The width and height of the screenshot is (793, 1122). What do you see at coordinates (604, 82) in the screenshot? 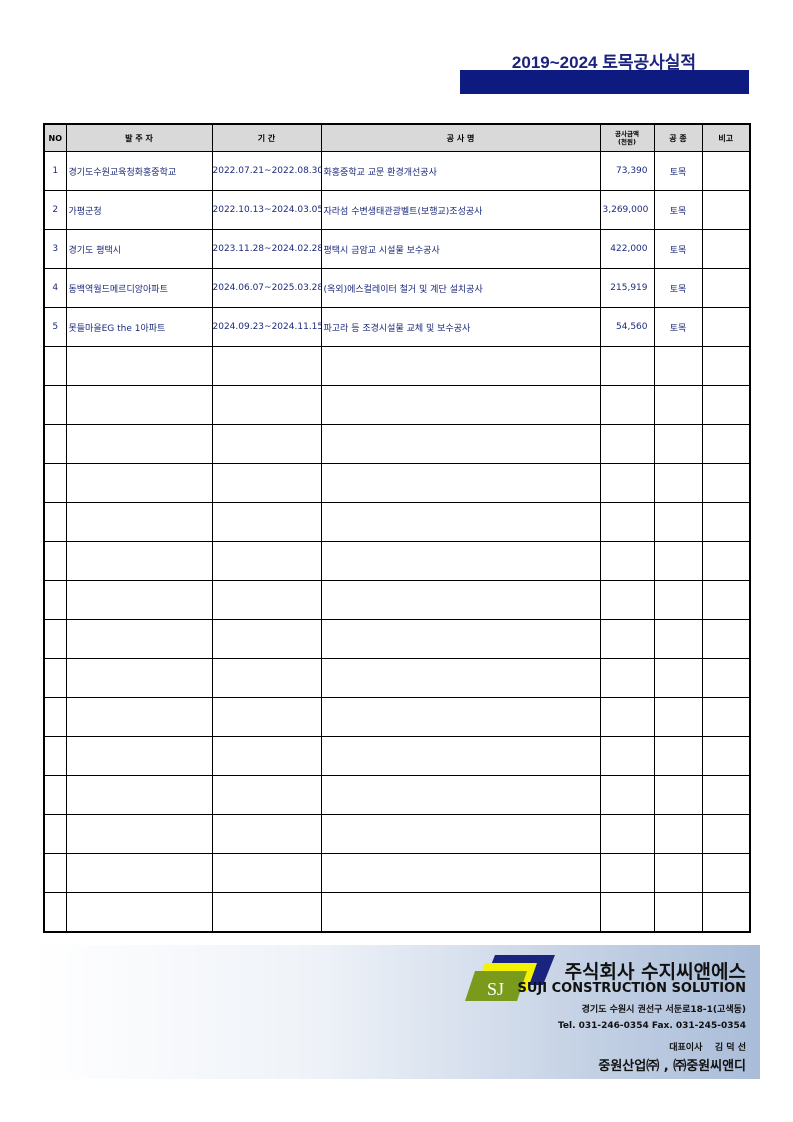
I see `title-bar` at bounding box center [604, 82].